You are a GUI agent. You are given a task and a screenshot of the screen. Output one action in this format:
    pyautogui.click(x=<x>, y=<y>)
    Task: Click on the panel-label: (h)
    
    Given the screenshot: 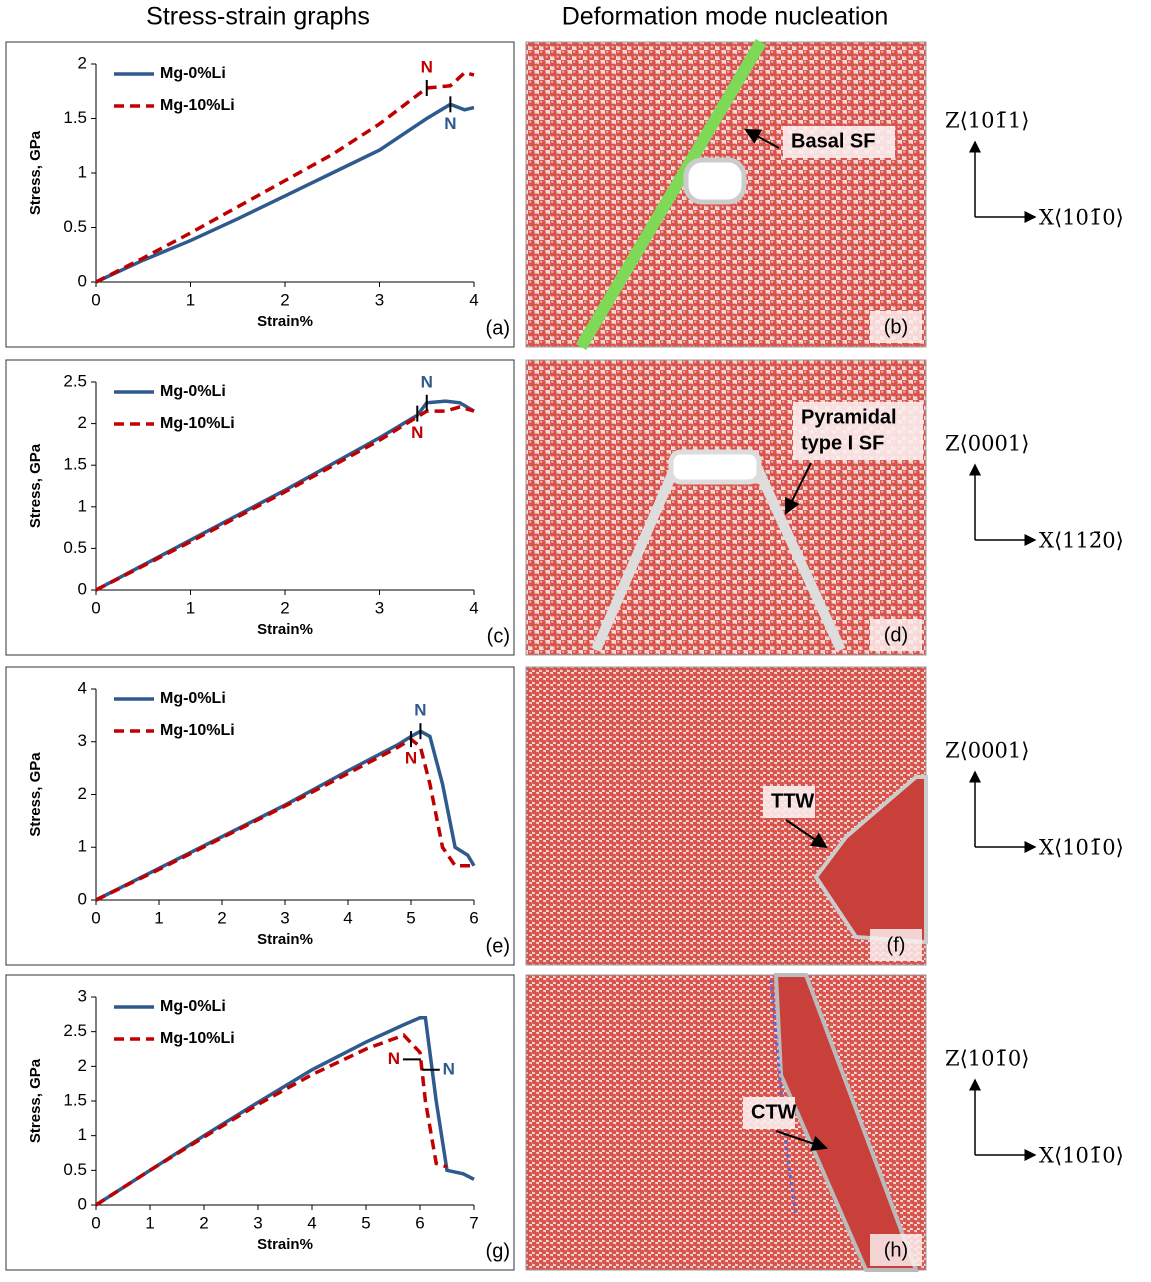 What is the action you would take?
    pyautogui.click(x=896, y=1250)
    